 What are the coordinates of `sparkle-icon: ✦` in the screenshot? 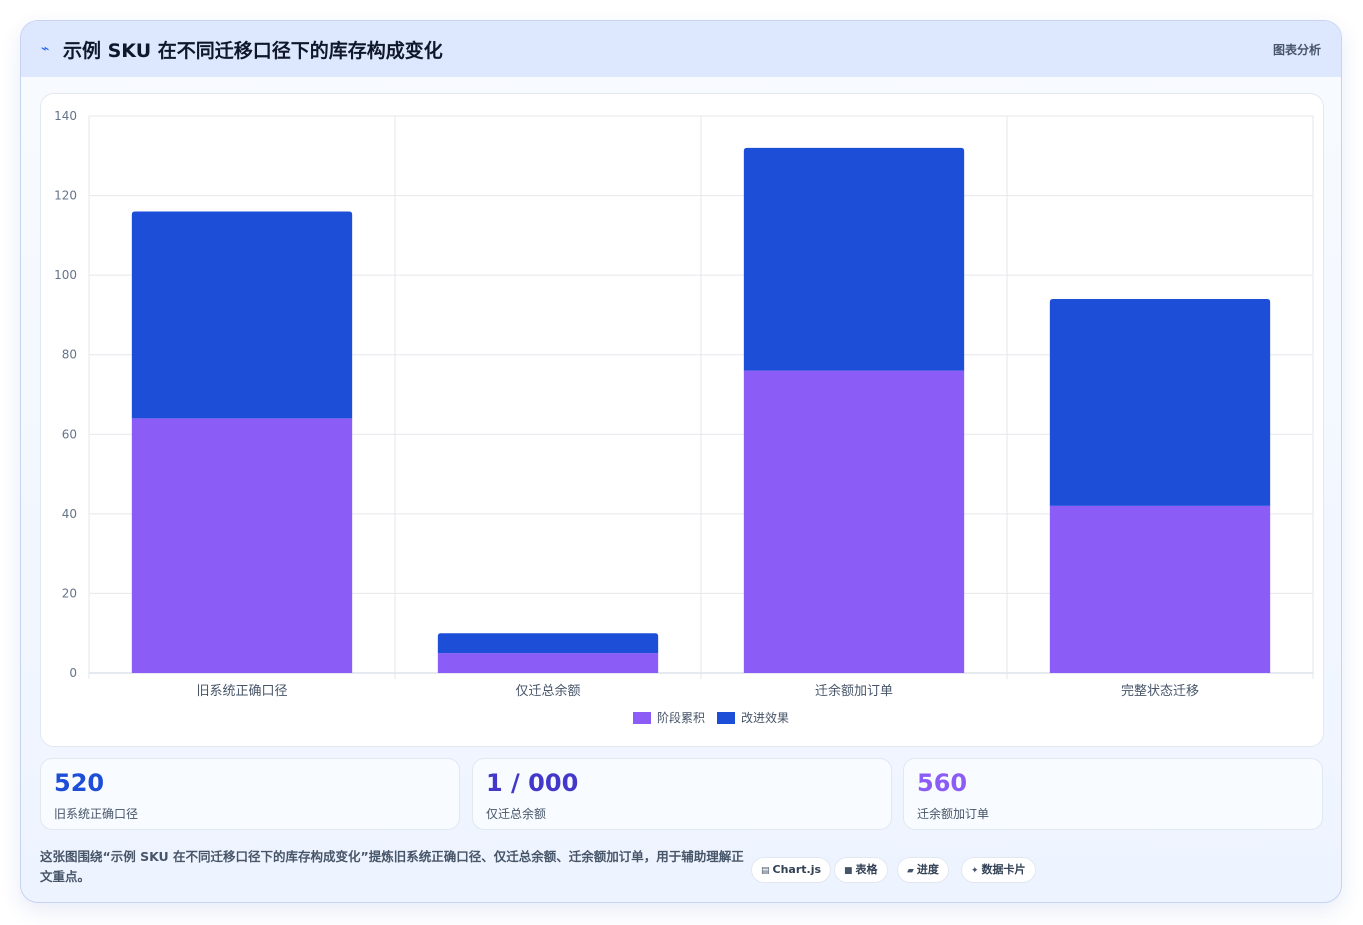 It's located at (975, 871).